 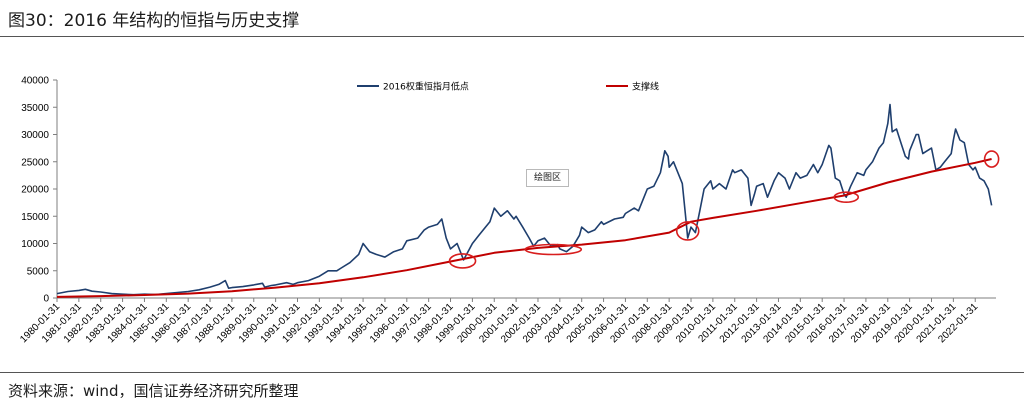 I want to click on source-note: 资料来源：wind，国信证券经济研究所整理, so click(x=153, y=391).